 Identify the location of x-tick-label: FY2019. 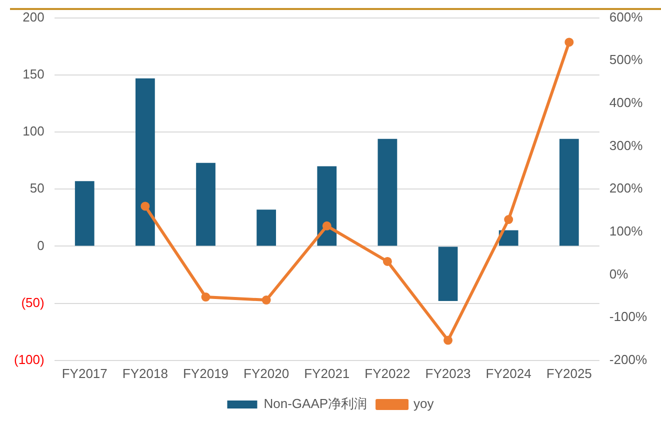
(205, 373).